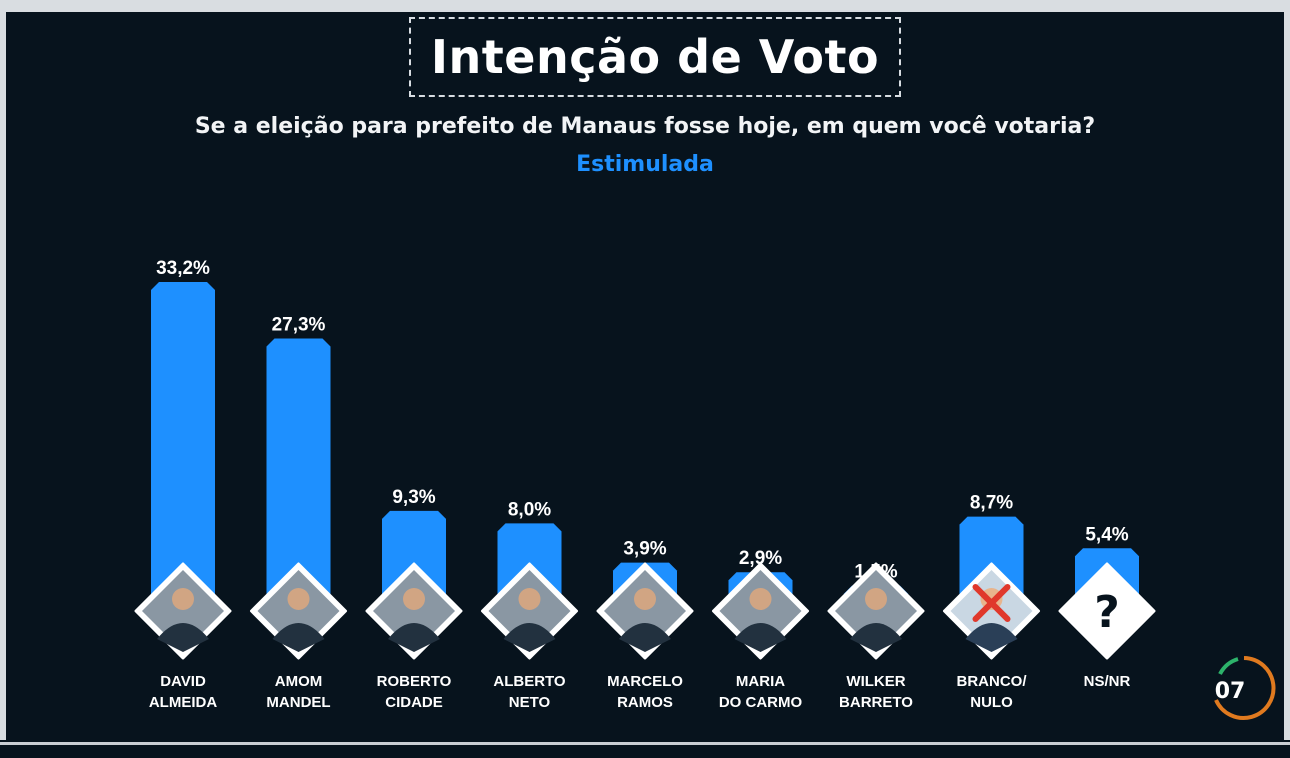  Describe the element at coordinates (645, 743) in the screenshot. I see `divider` at that location.